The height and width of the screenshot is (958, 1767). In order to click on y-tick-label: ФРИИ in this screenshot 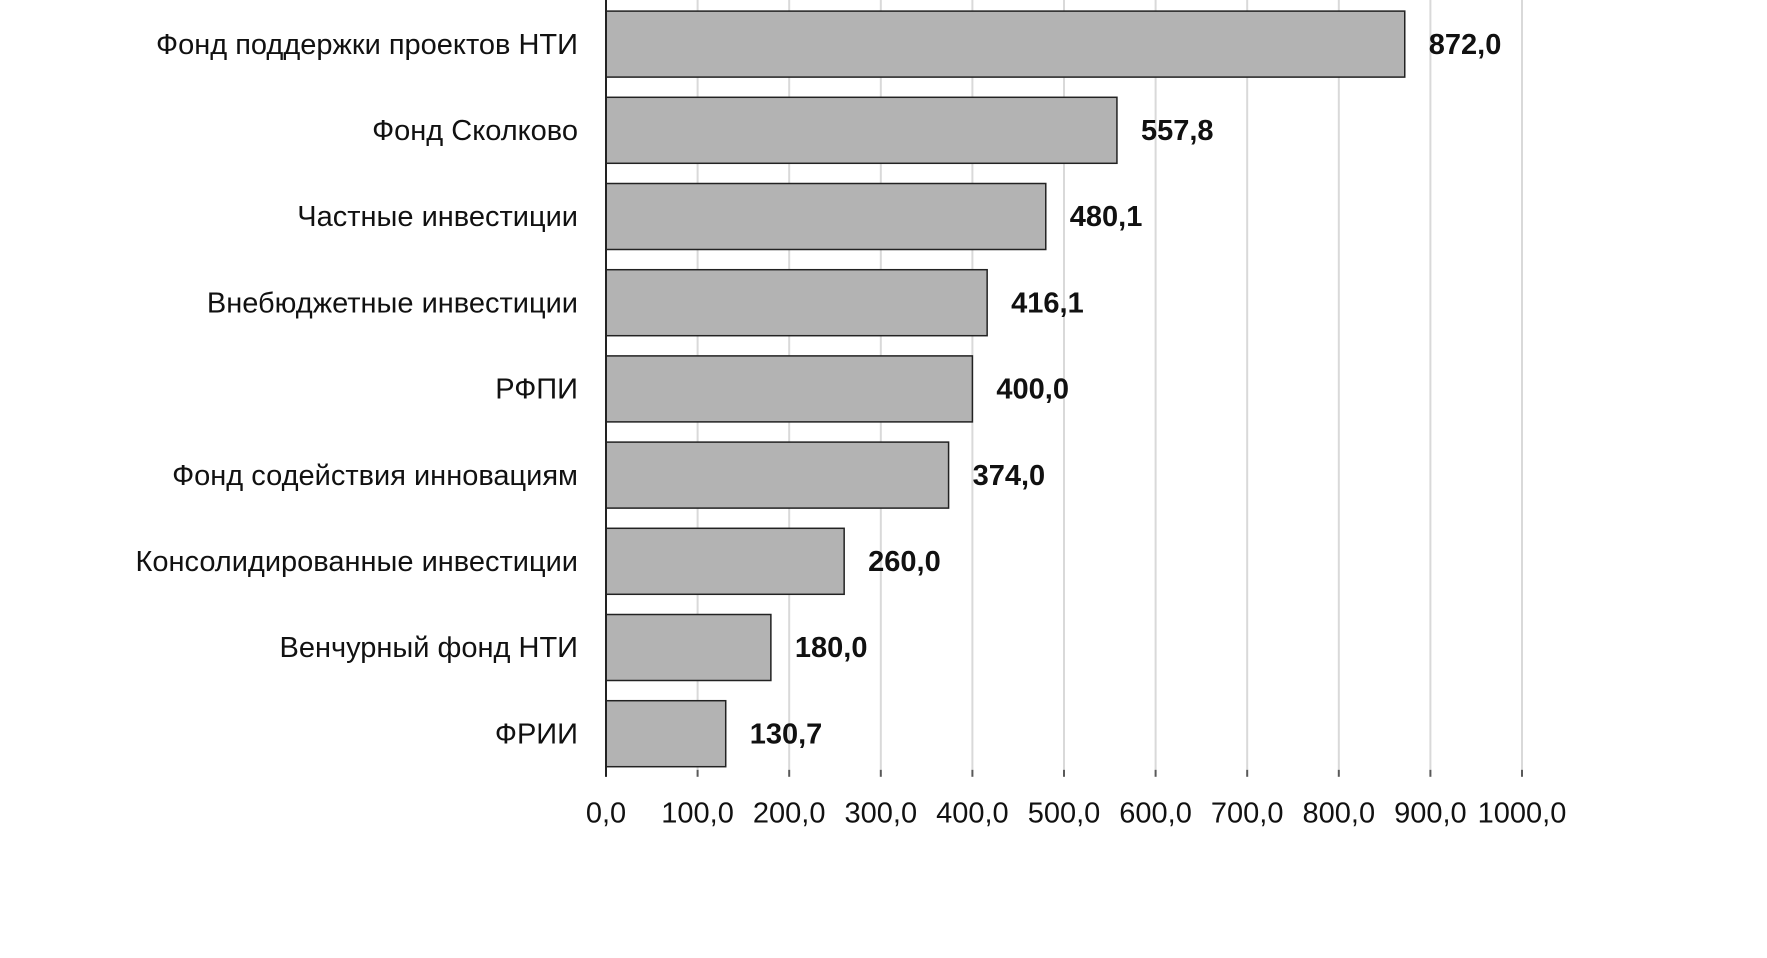, I will do `click(536, 734)`.